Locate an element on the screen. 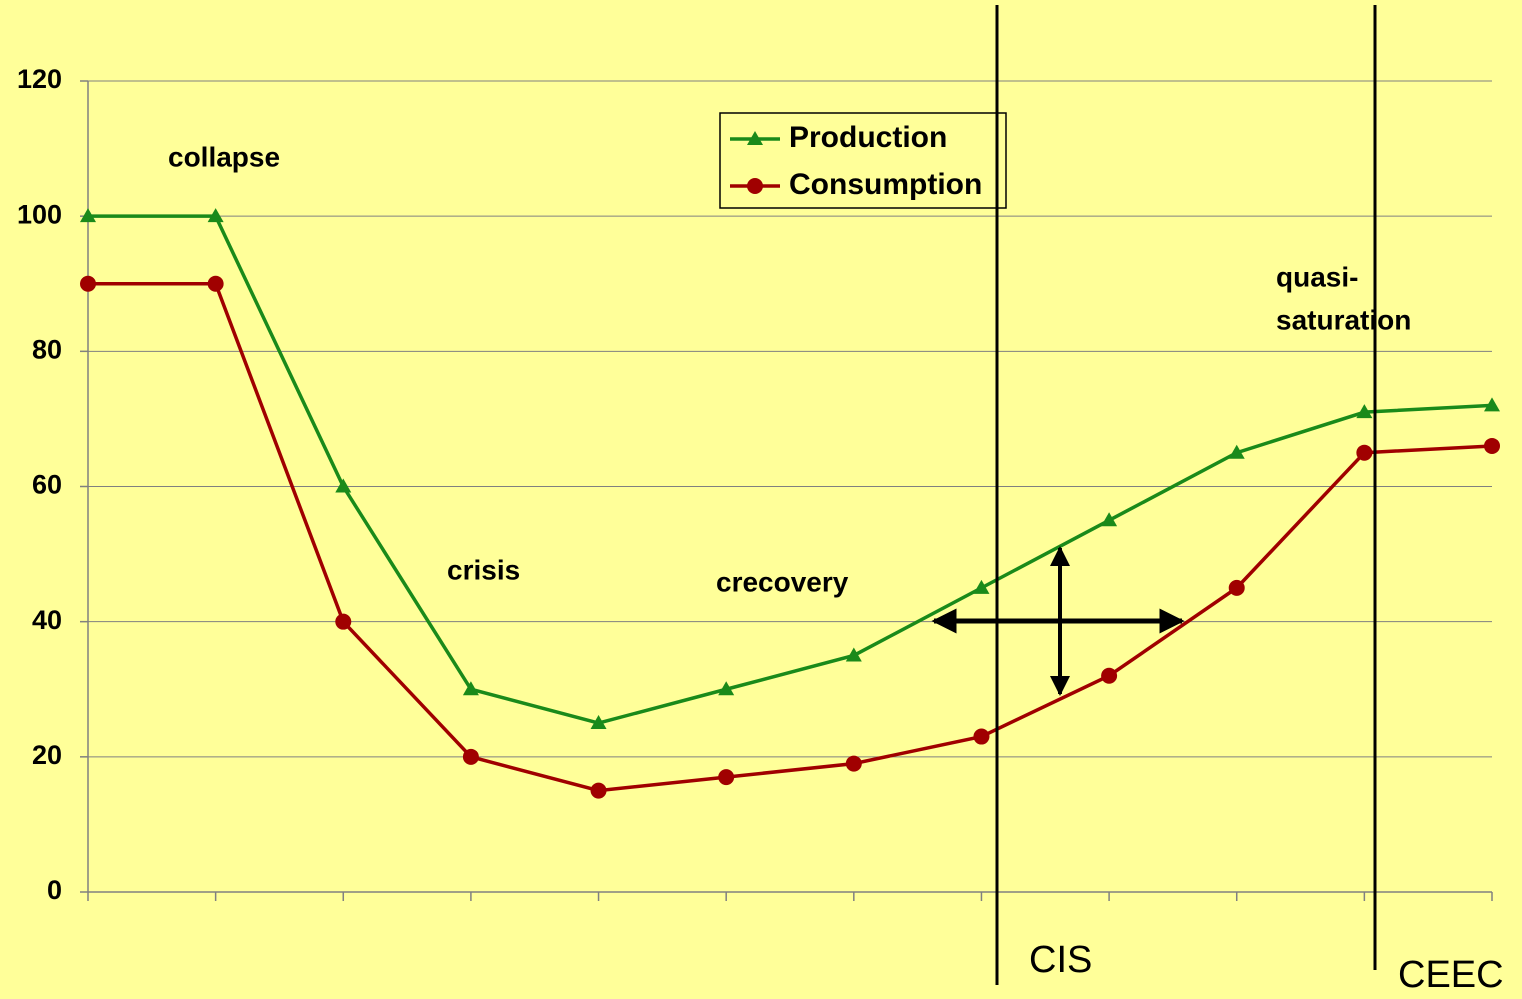  annotation: quasi- is located at coordinates (1317, 276).